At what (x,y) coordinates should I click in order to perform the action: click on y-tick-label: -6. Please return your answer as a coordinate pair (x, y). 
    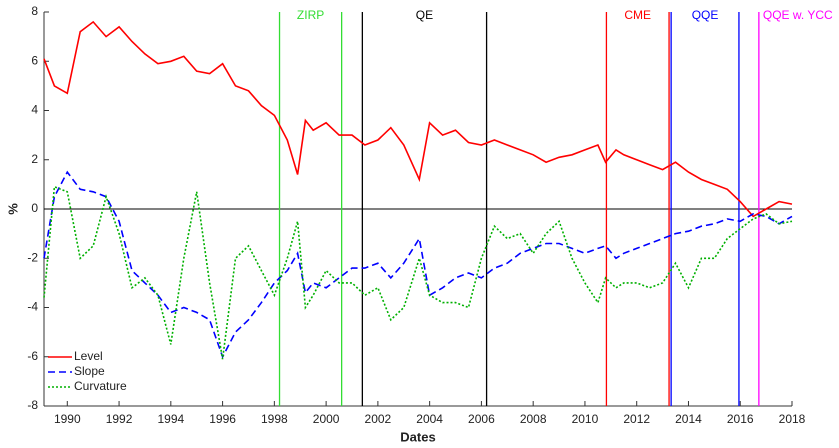
    Looking at the image, I should click on (32, 356).